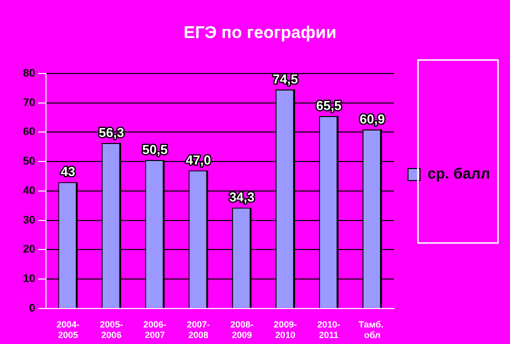 The height and width of the screenshot is (344, 510). Describe the element at coordinates (32, 308) in the screenshot. I see `y-tick-label: 0` at that location.